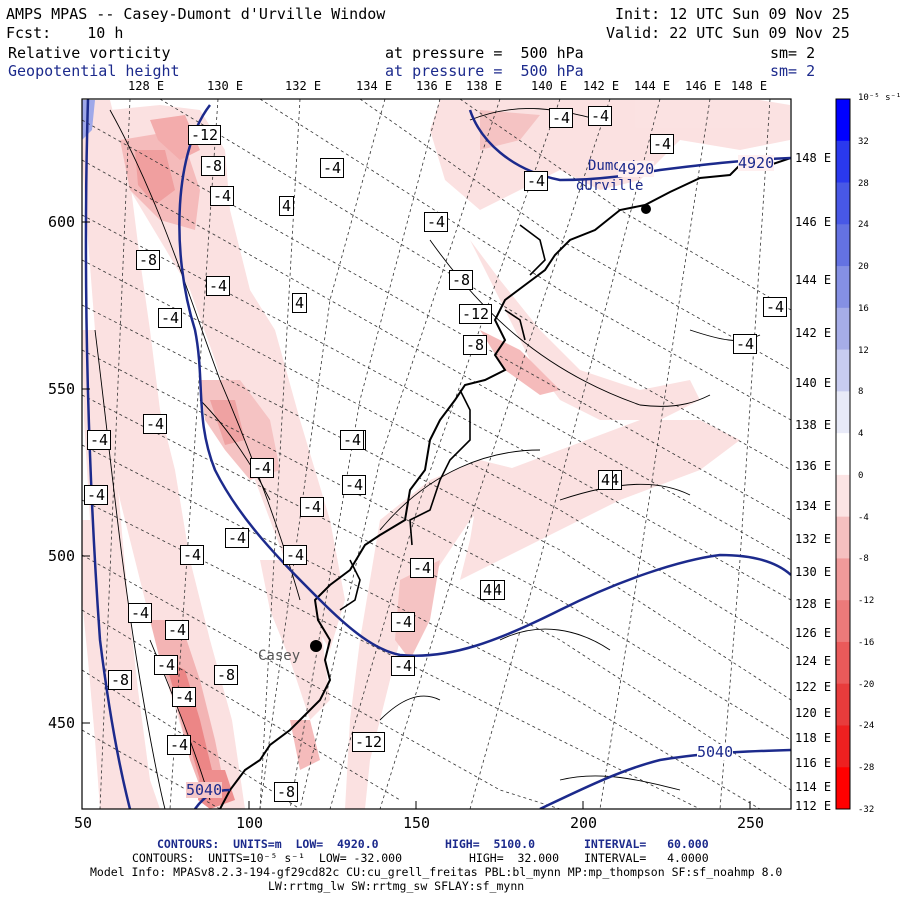  I want to click on right-longitude-label: 112 E, so click(813, 806).